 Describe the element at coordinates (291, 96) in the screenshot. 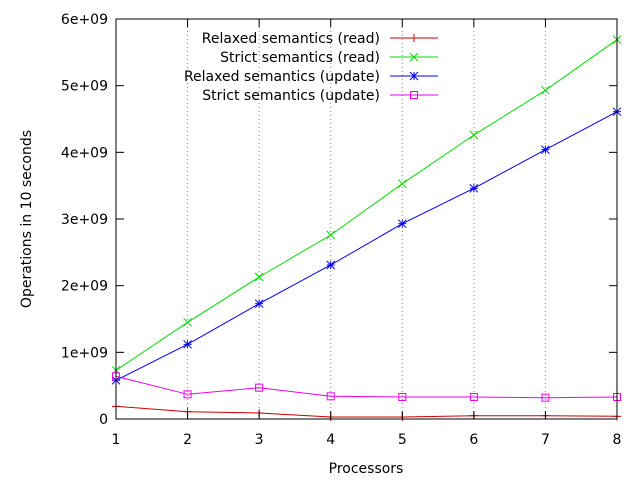

I see `legend-label: Strict semantics (update)` at that location.